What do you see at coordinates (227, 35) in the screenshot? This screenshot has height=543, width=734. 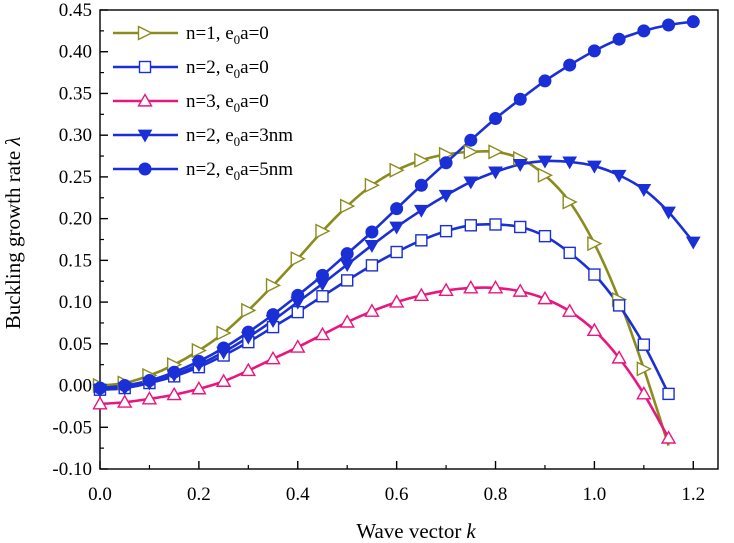 I see `legend-label-0: n=1, e0a=0` at bounding box center [227, 35].